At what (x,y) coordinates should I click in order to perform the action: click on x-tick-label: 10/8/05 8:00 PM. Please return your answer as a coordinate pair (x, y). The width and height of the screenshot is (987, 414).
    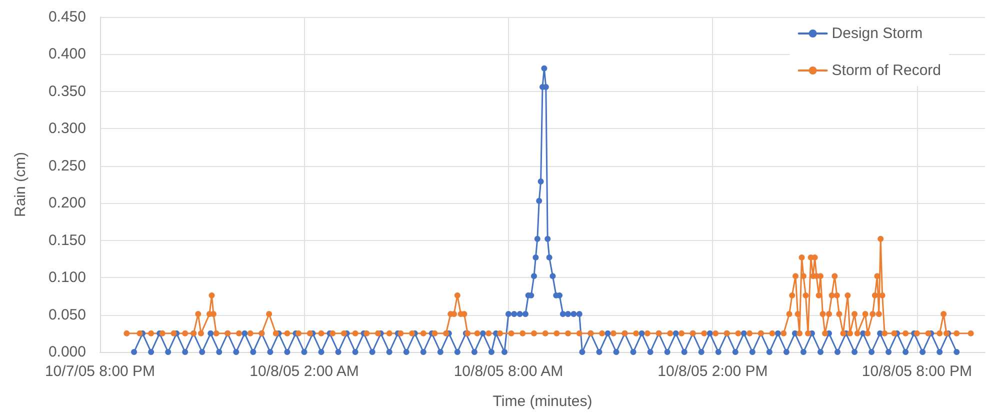
    Looking at the image, I should click on (917, 371).